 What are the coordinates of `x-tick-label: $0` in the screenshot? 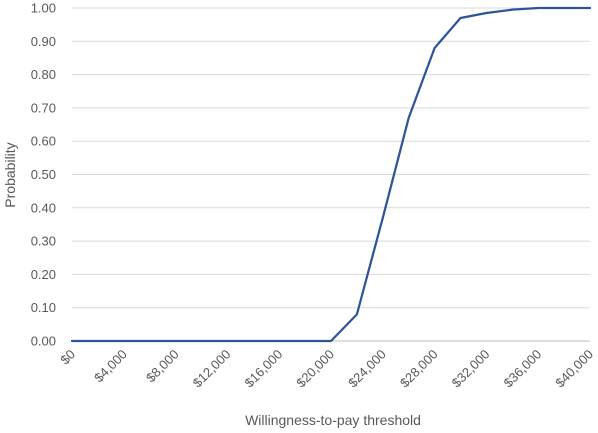 It's located at (67, 357).